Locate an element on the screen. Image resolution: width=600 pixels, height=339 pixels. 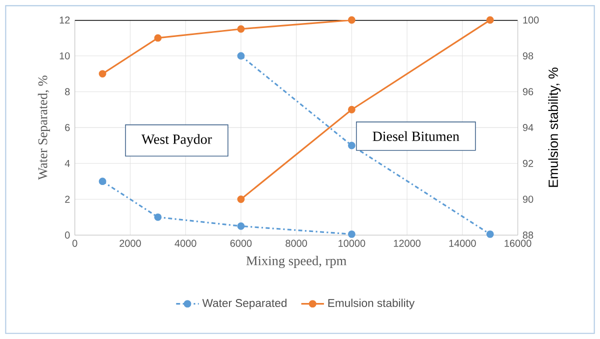
y-tick-label: 10 is located at coordinates (65, 56).